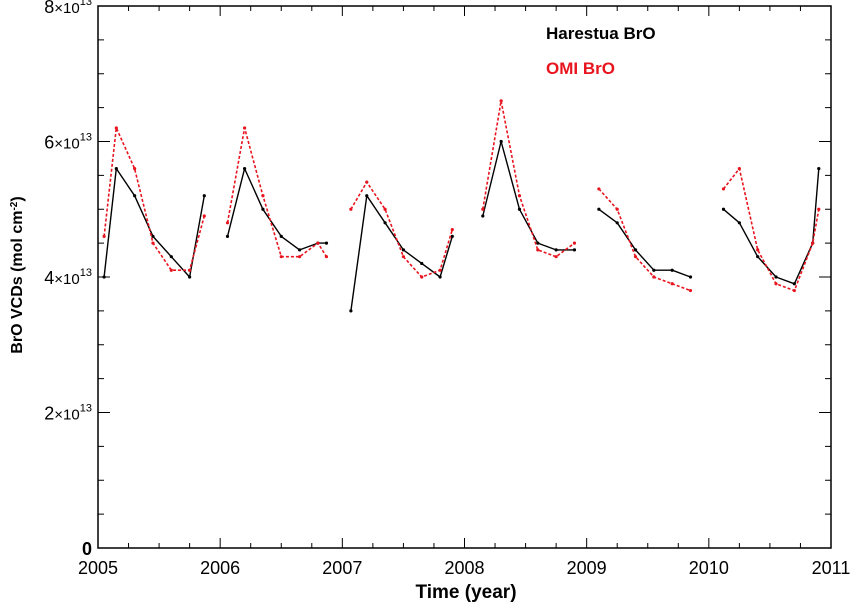  Describe the element at coordinates (98, 568) in the screenshot. I see `x-tick-label: 2005` at that location.